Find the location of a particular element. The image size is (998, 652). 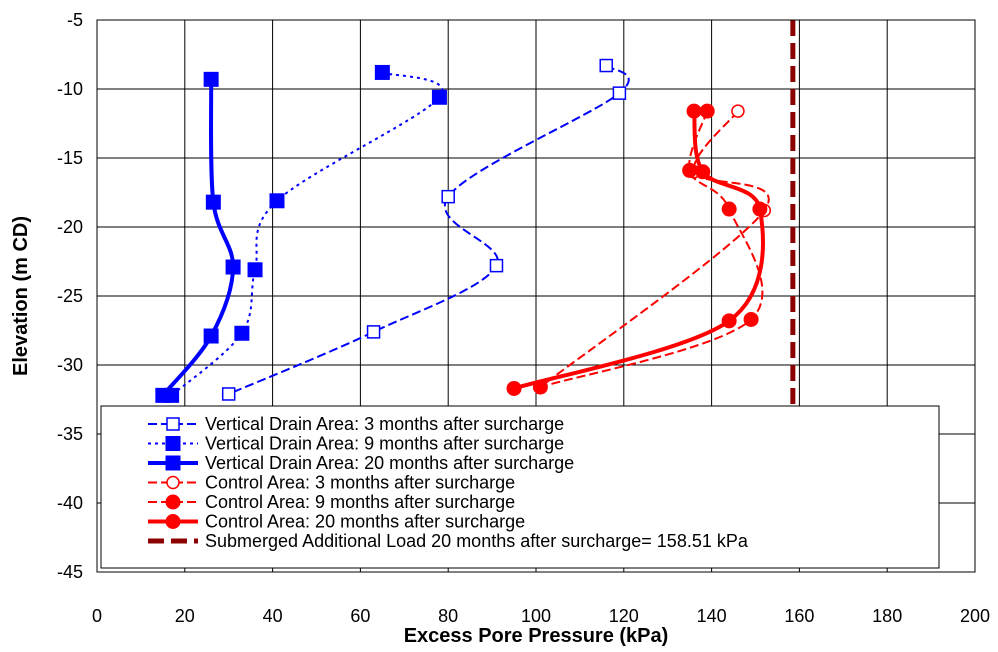

y-tick-label: -35 is located at coordinates (70, 434).